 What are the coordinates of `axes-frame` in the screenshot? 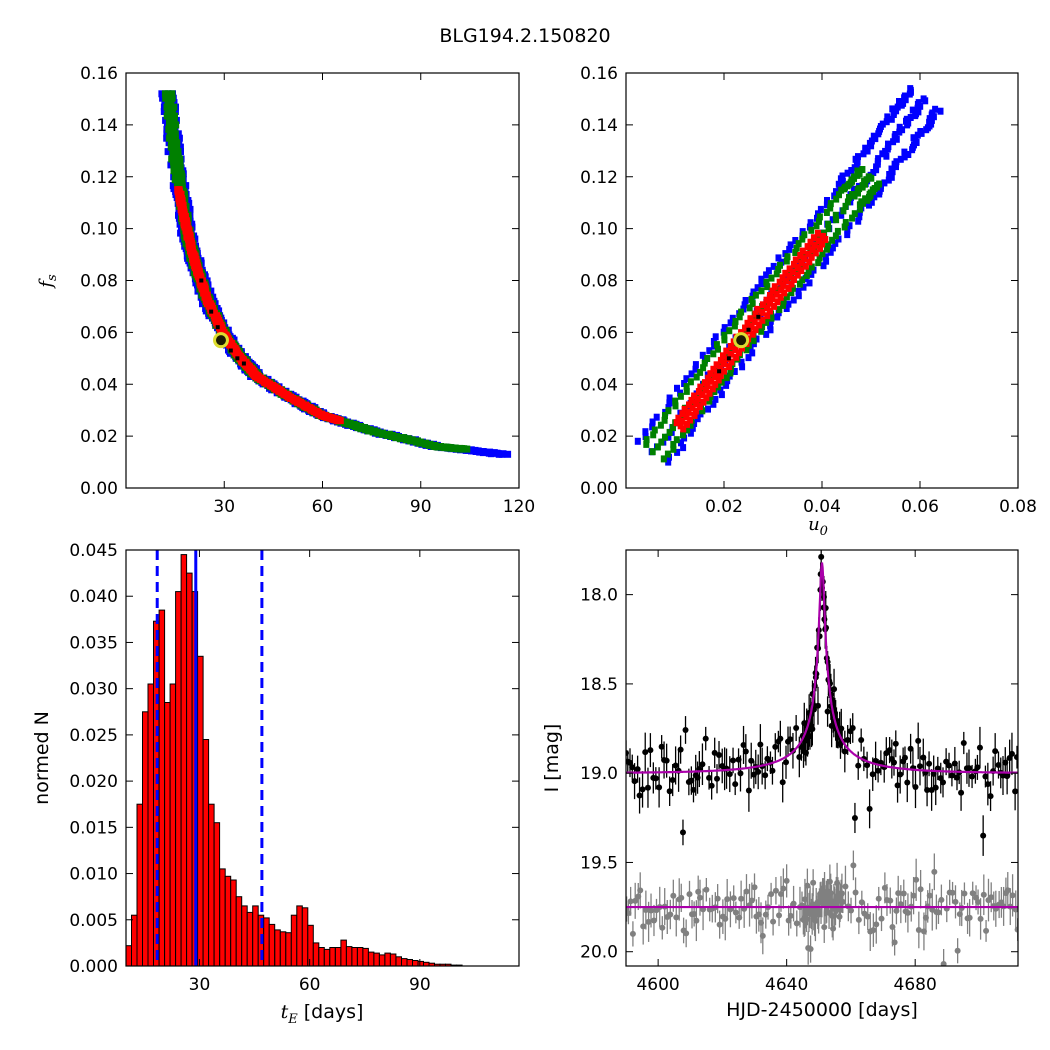 It's located at (822, 758).